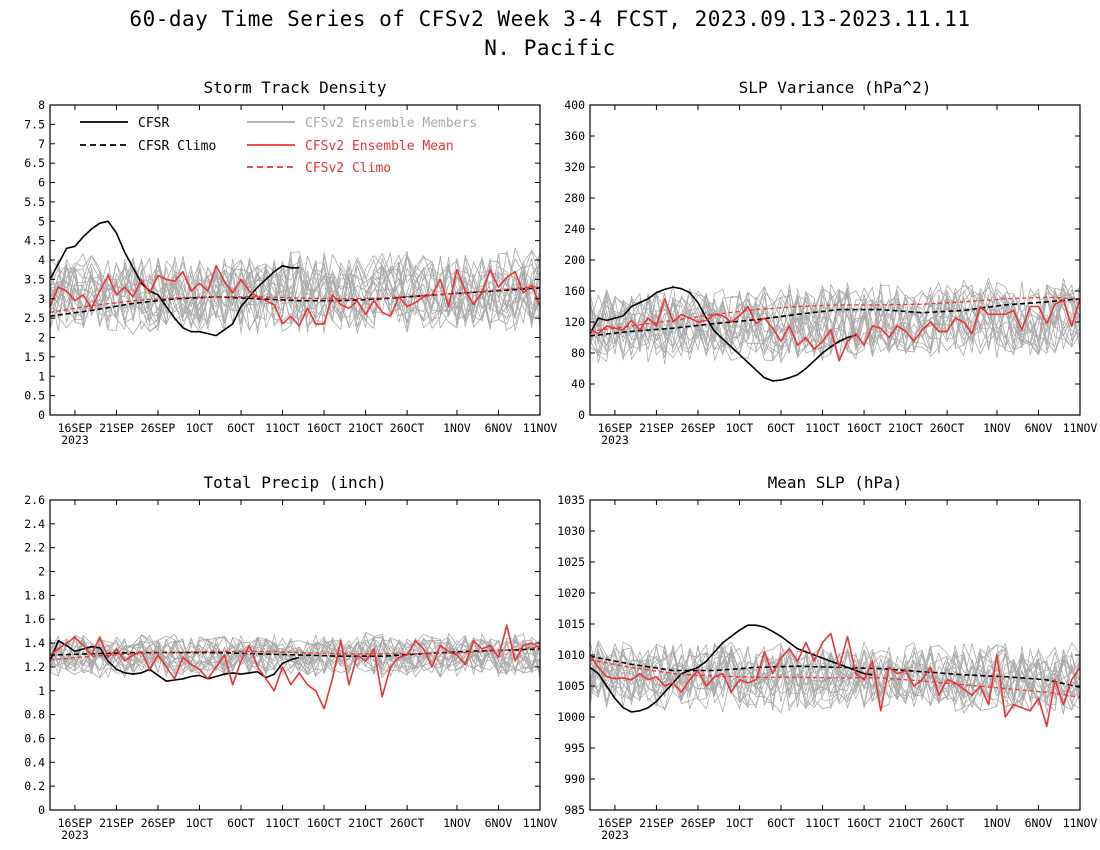  I want to click on y-tick-label: 4, so click(41, 260).